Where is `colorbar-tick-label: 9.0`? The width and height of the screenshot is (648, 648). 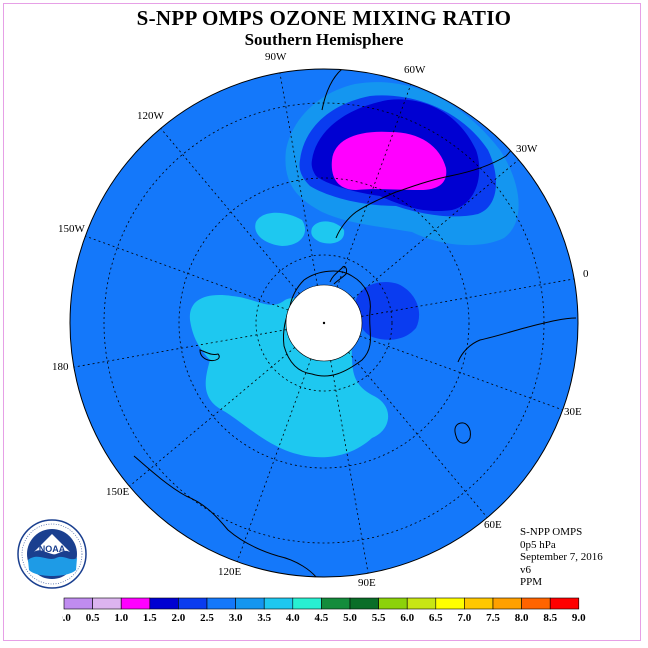
colorbar-tick-label: 9.0 is located at coordinates (579, 618).